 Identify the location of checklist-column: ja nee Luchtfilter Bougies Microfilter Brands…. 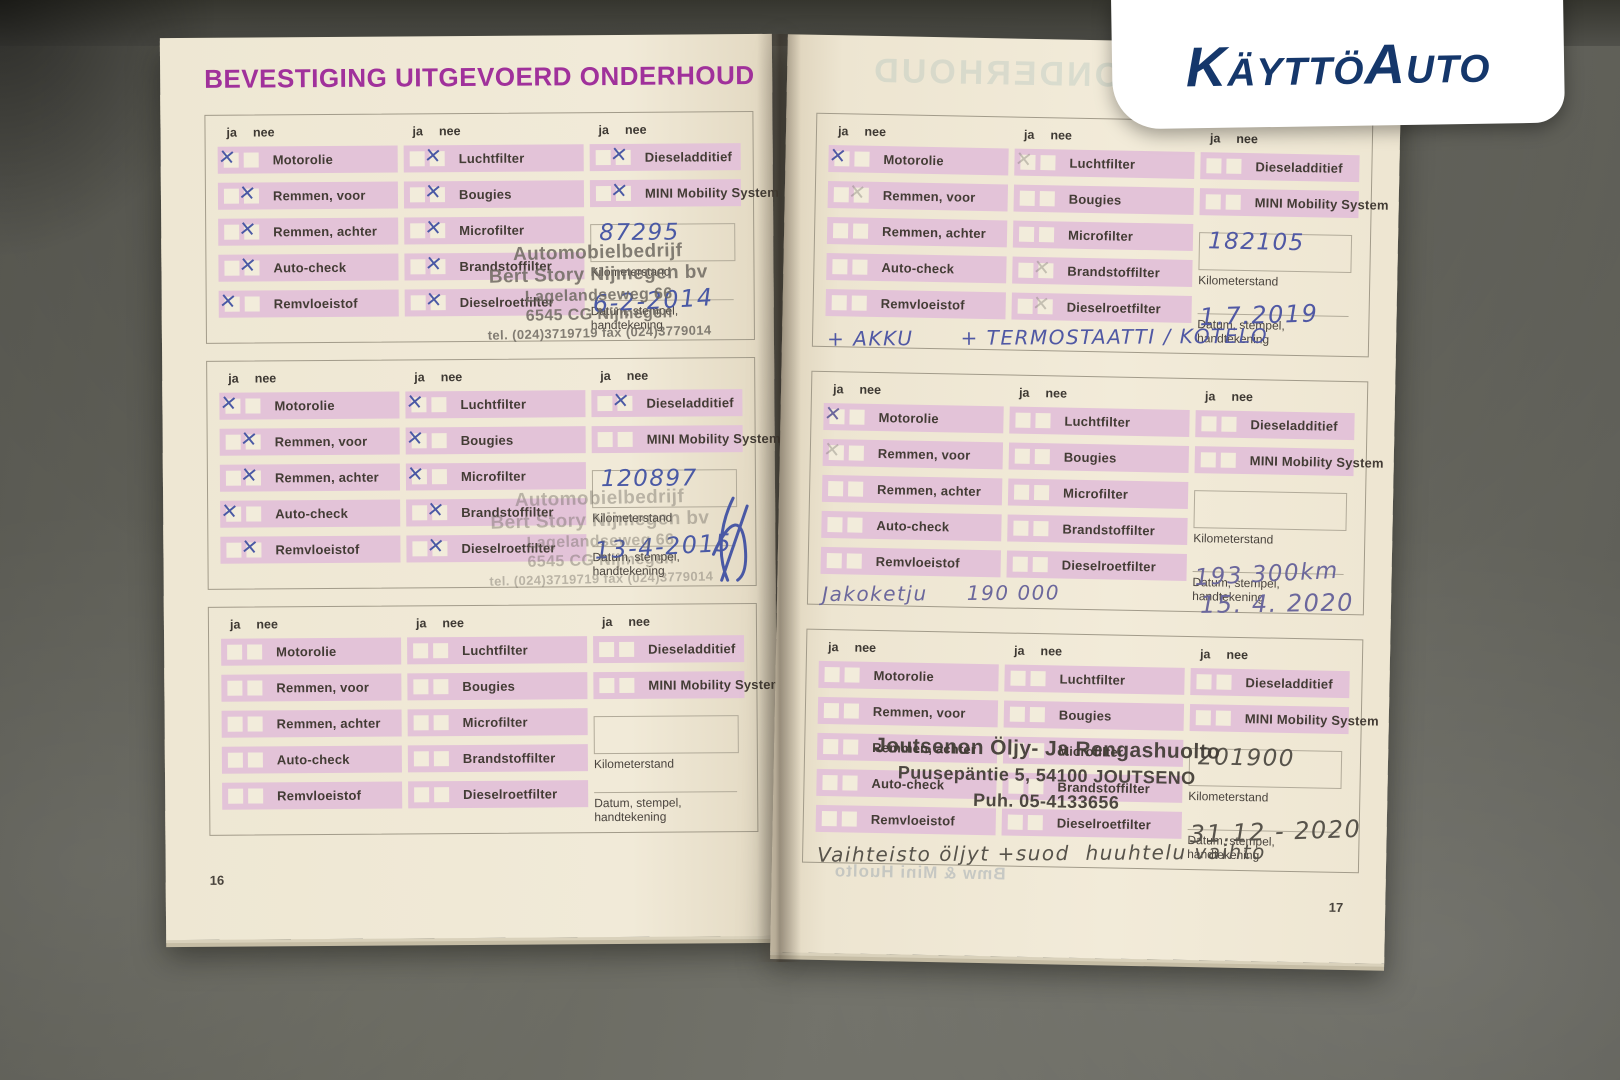
(498, 720).